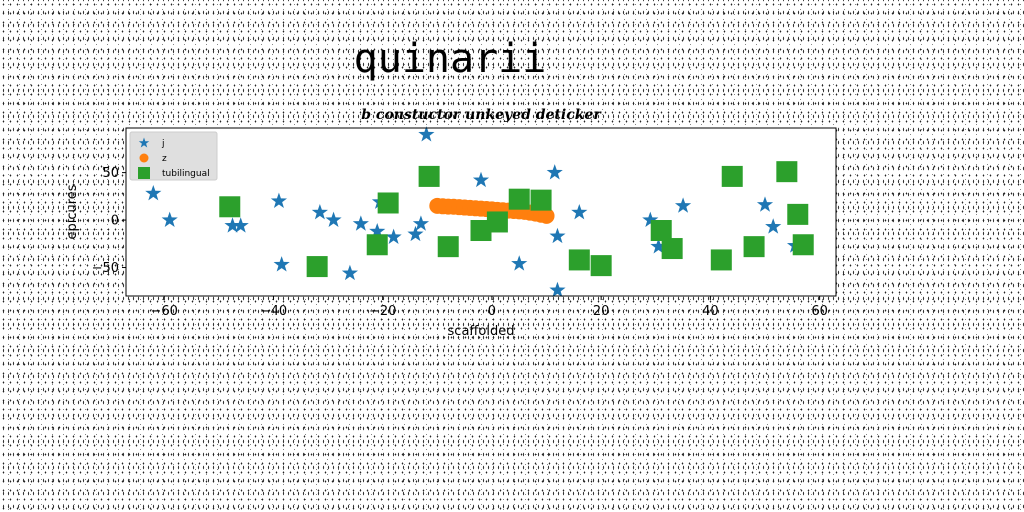  What do you see at coordinates (546, 215) in the screenshot?
I see `circle-point` at bounding box center [546, 215].